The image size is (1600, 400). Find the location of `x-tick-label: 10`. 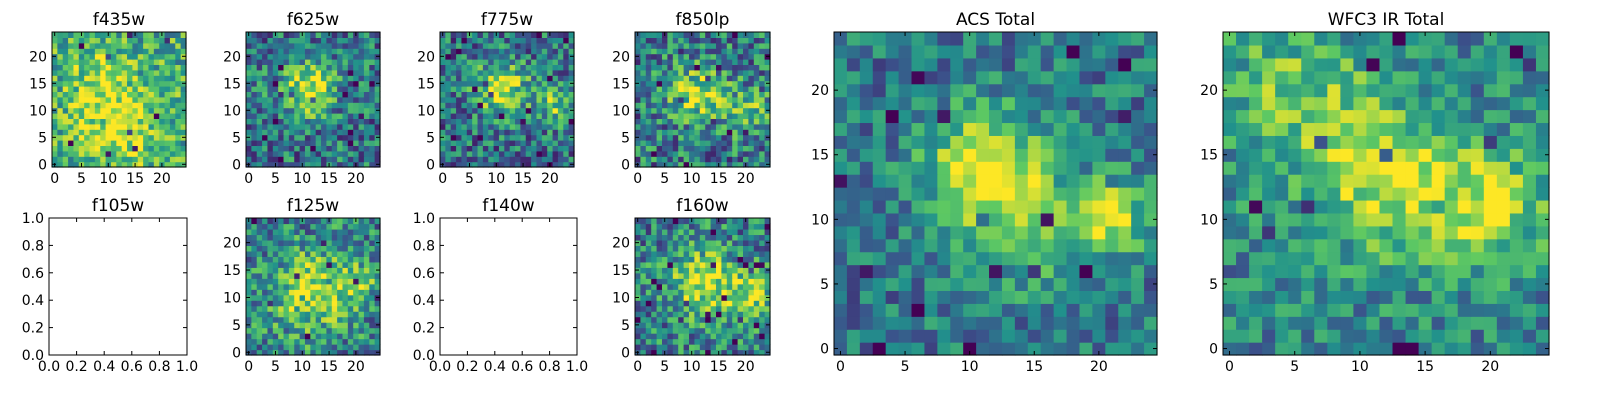

x-tick-label: 10 is located at coordinates (692, 179).